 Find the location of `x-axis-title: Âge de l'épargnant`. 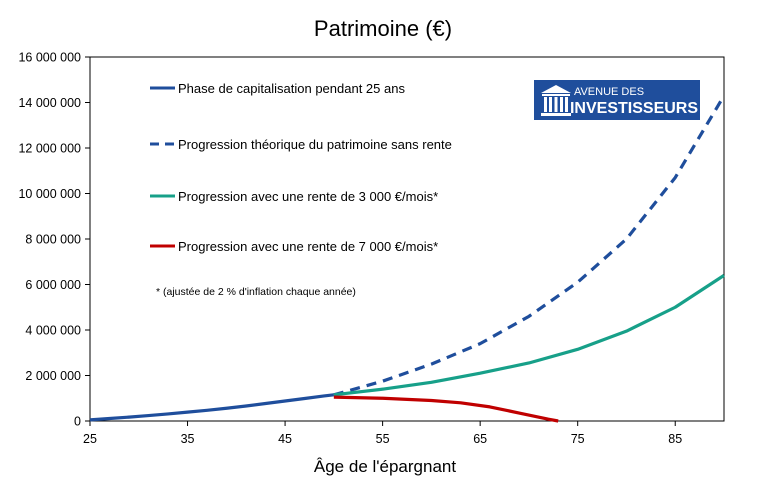

x-axis-title: Âge de l'épargnant is located at coordinates (385, 466).